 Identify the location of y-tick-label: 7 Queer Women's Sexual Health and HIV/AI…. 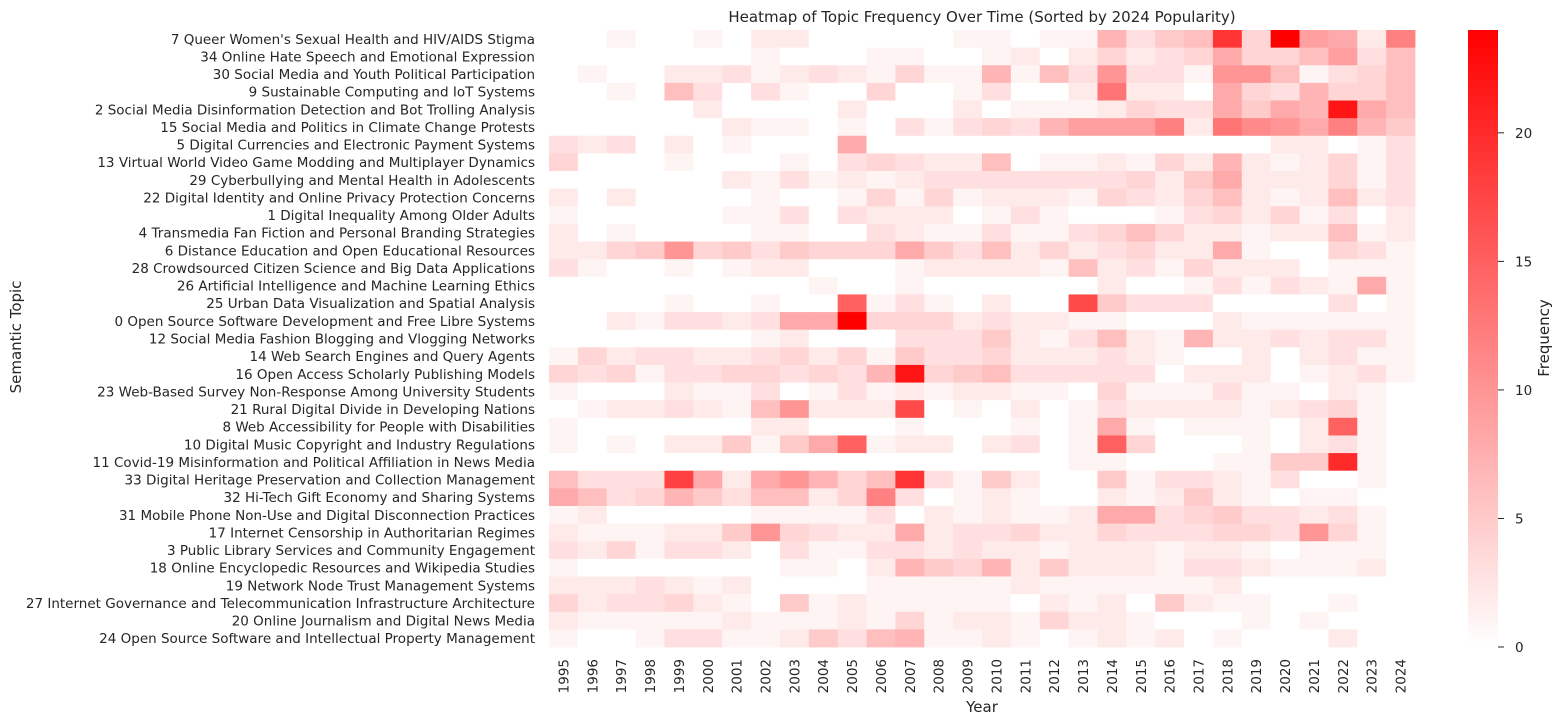
(353, 40).